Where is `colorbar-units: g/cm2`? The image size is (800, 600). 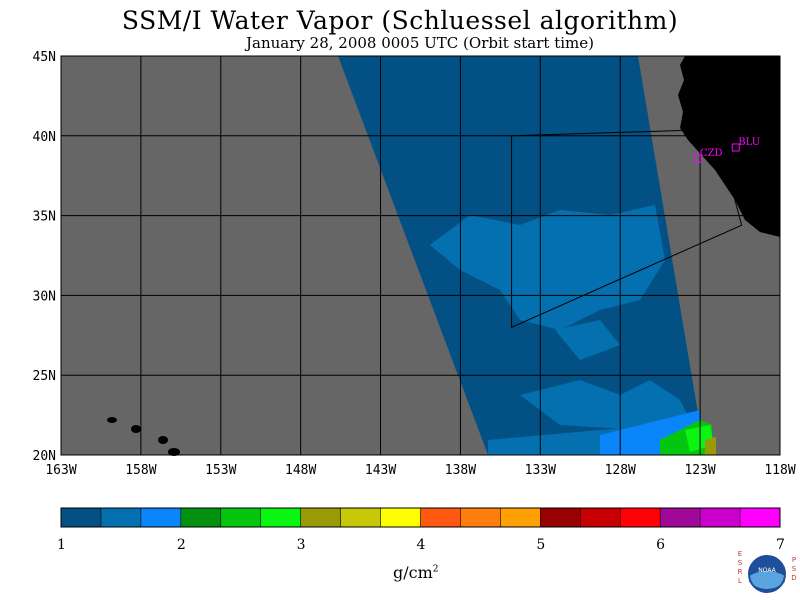
colorbar-units: g/cm2 is located at coordinates (416, 572).